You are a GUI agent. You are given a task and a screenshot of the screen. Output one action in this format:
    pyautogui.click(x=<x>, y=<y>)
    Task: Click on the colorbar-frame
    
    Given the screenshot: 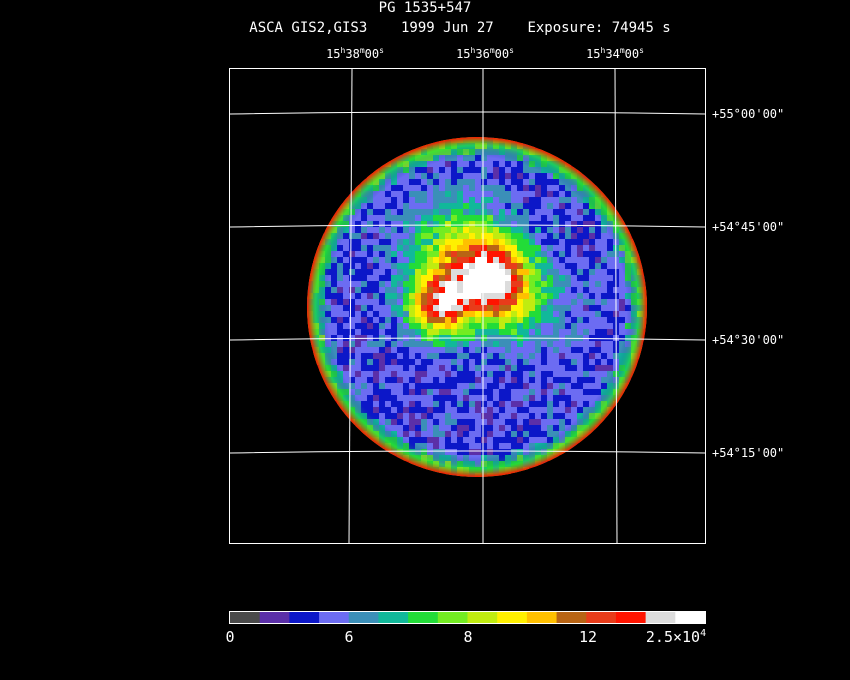 What is the action you would take?
    pyautogui.click(x=467, y=617)
    